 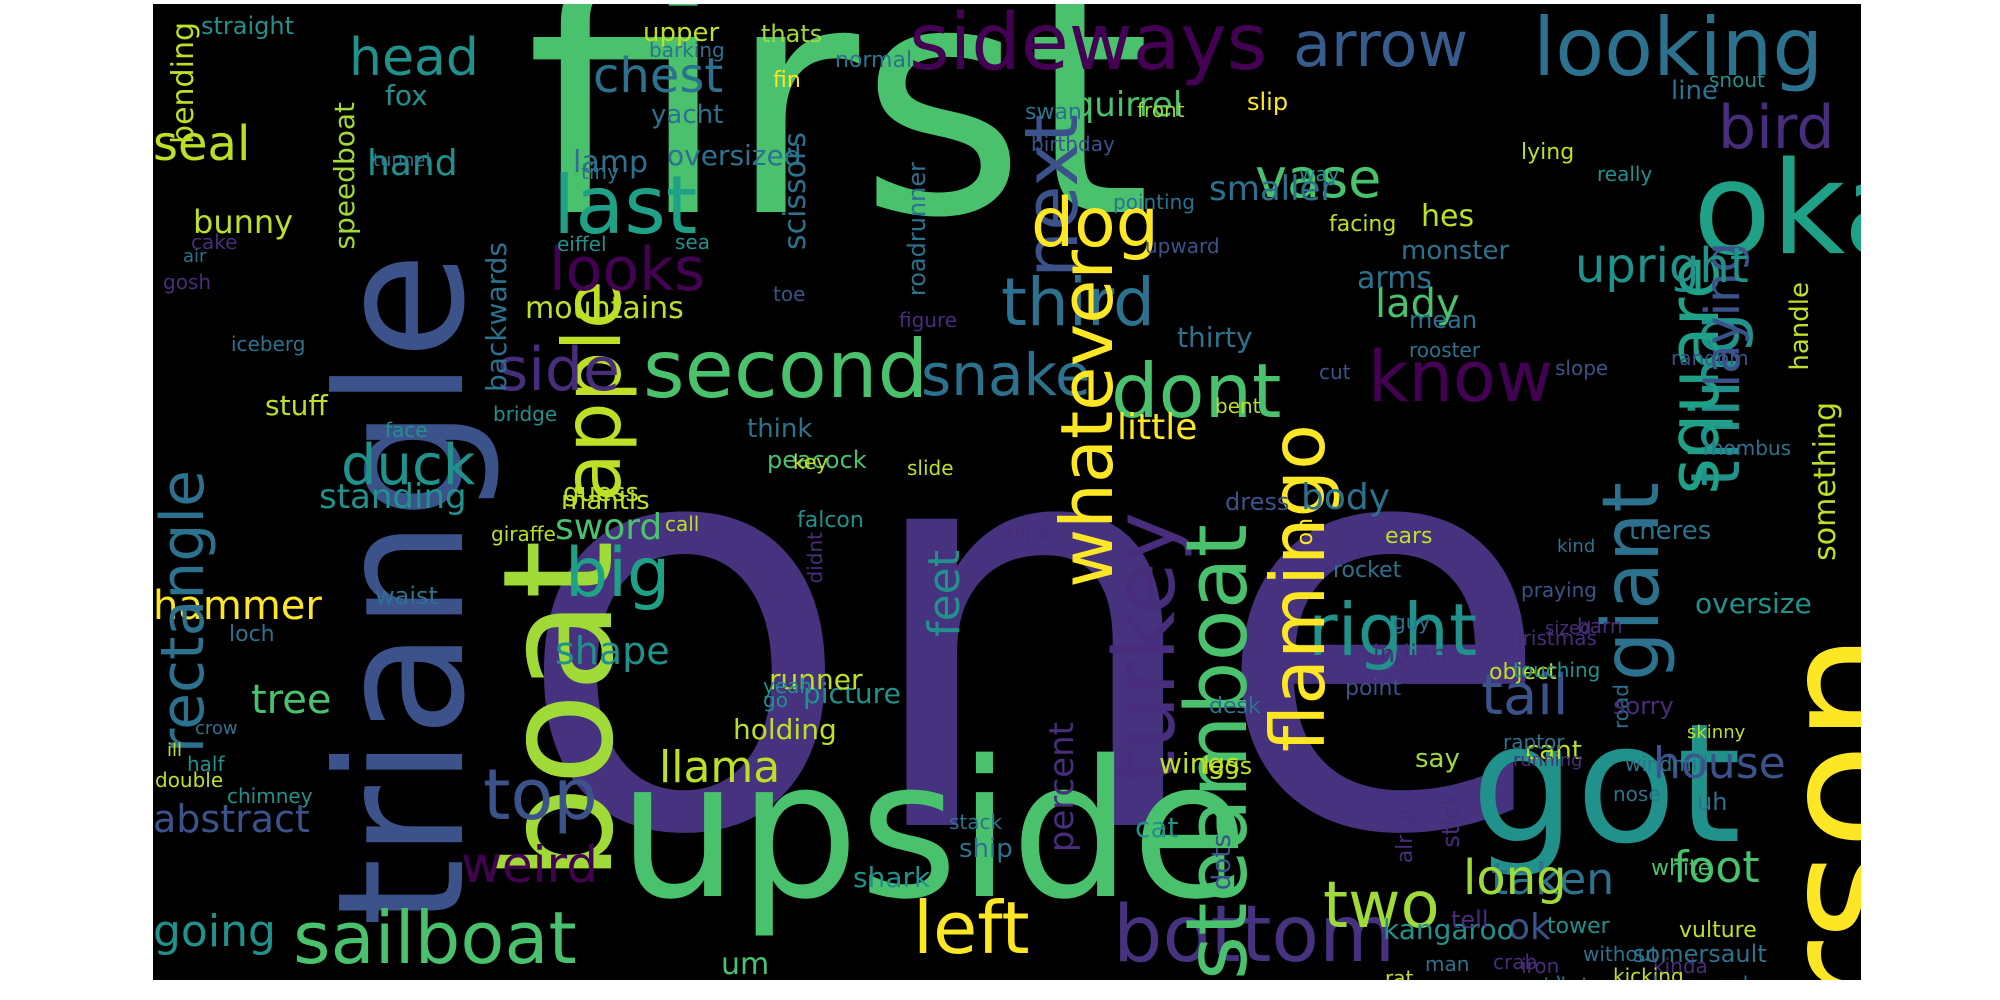 I want to click on word-kind: kind, so click(x=1576, y=546).